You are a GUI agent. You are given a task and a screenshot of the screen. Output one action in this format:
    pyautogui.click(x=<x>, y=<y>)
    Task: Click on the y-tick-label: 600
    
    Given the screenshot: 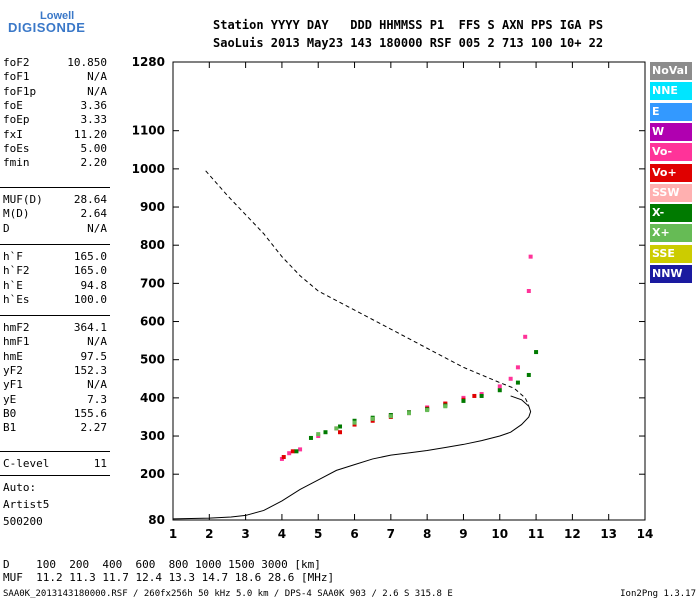 What is the action you would take?
    pyautogui.click(x=152, y=322)
    